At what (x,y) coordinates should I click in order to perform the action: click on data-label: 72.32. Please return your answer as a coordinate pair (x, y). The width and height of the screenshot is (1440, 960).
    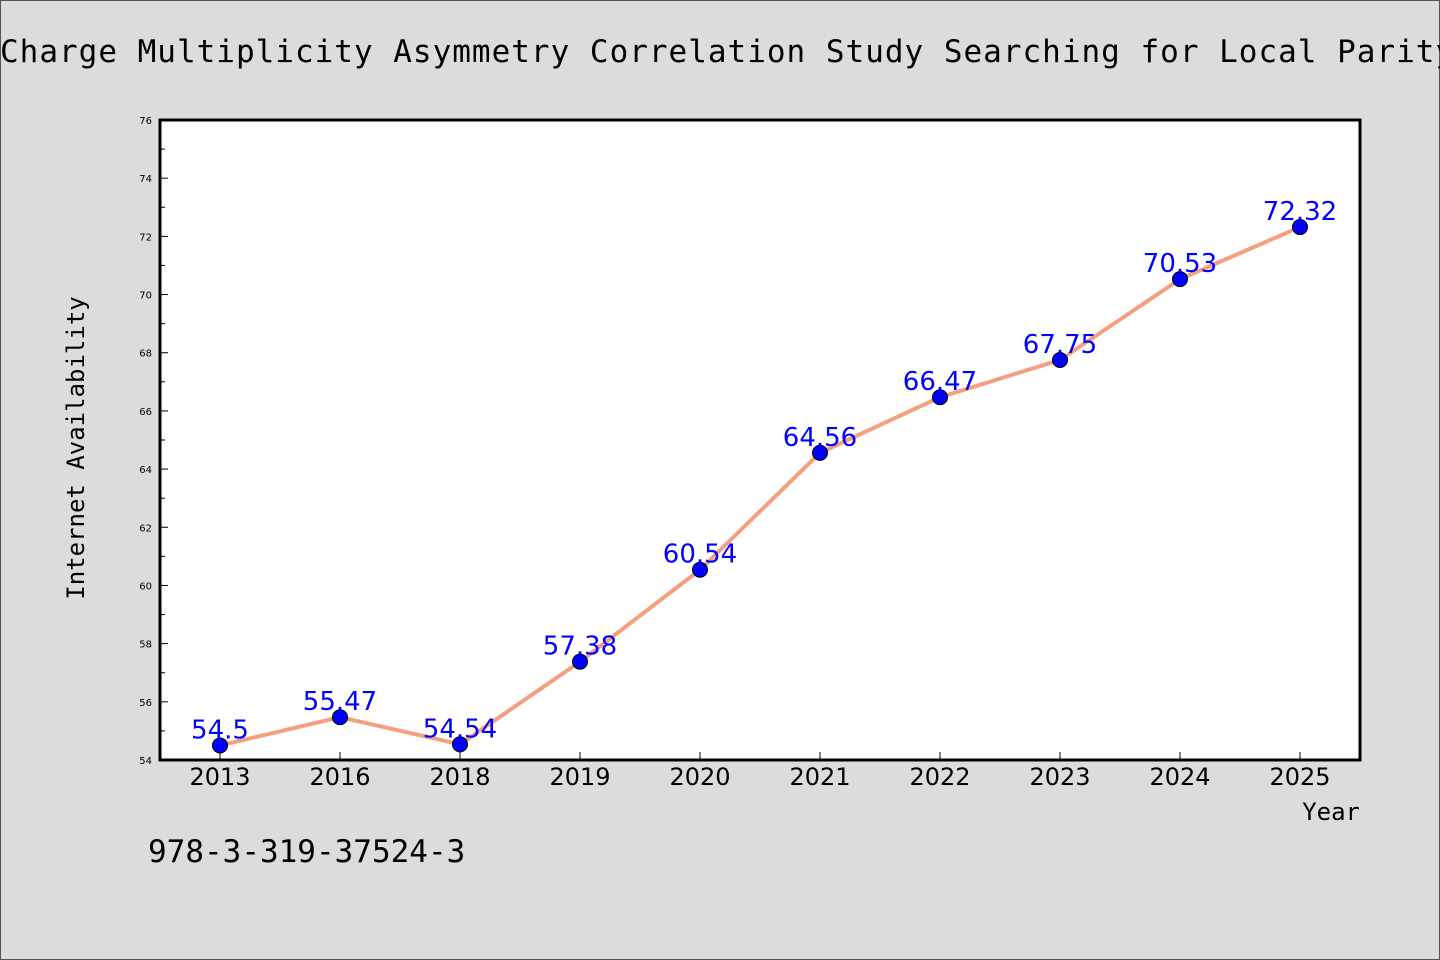
    Looking at the image, I should click on (1300, 212).